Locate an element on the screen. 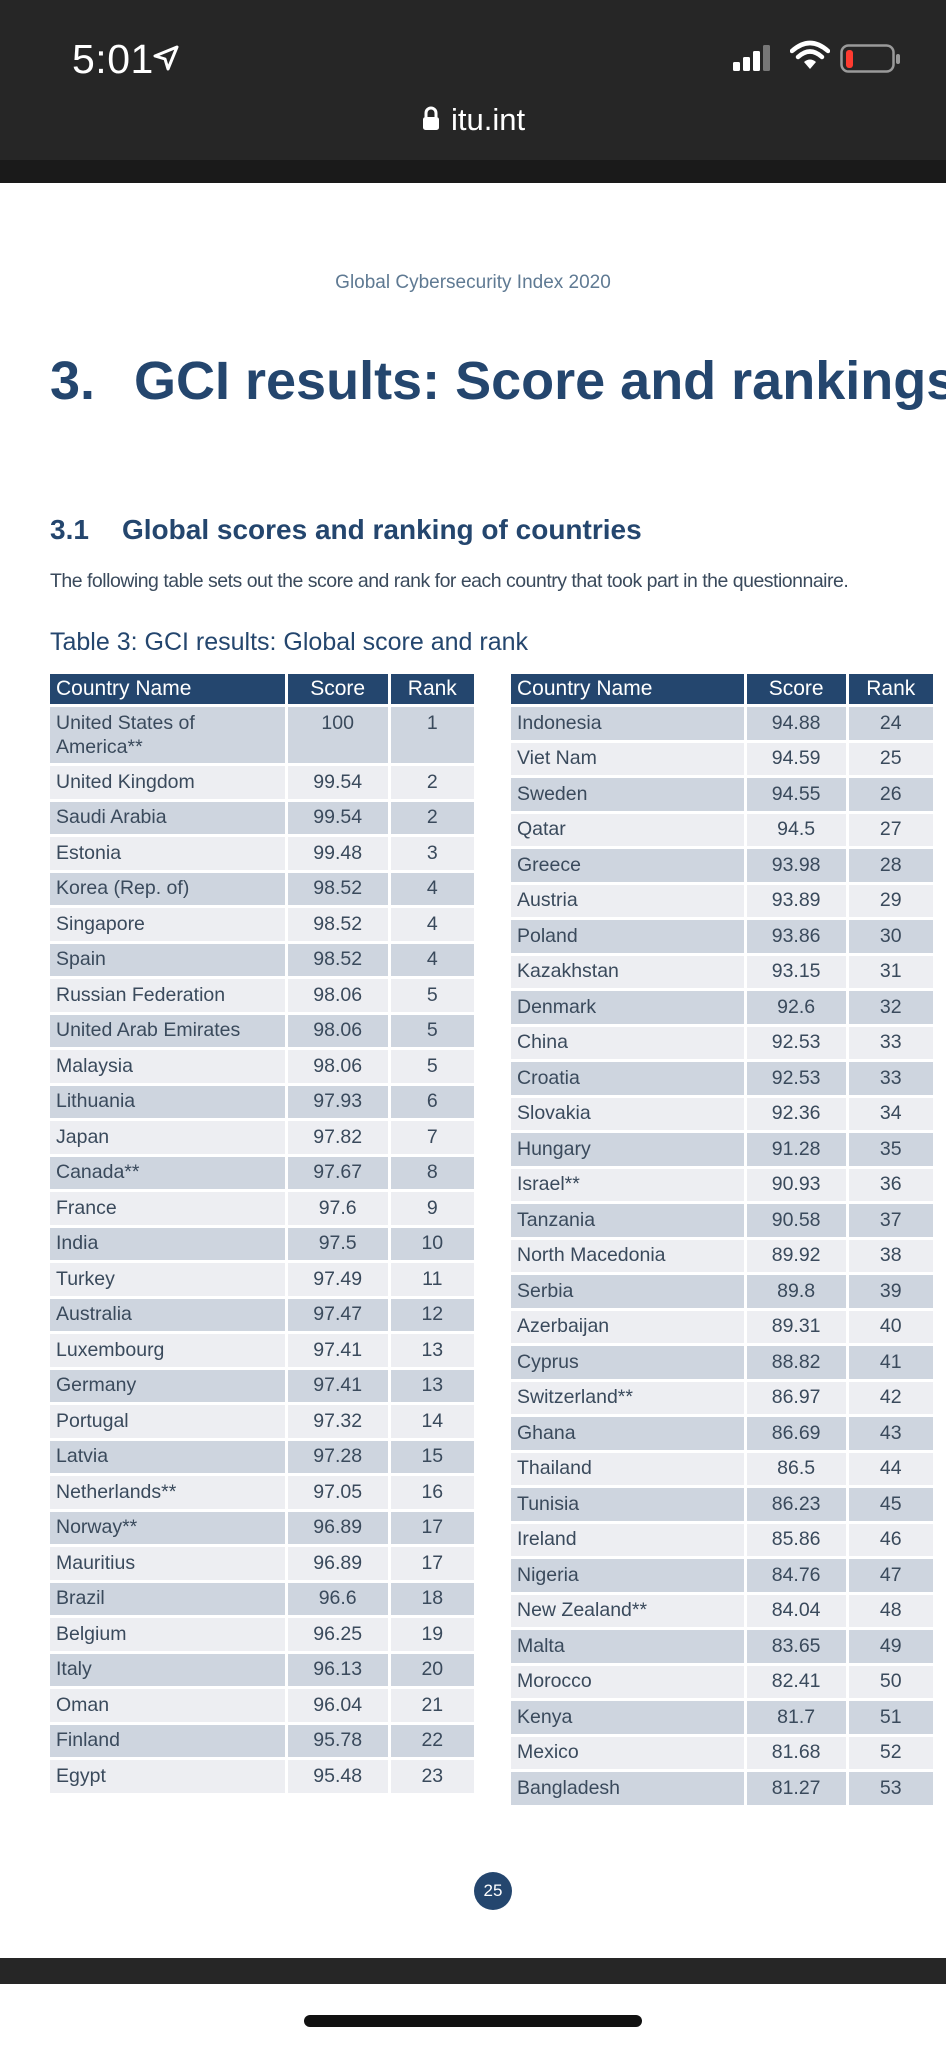  country-cell: Netherlands** is located at coordinates (167, 1492).